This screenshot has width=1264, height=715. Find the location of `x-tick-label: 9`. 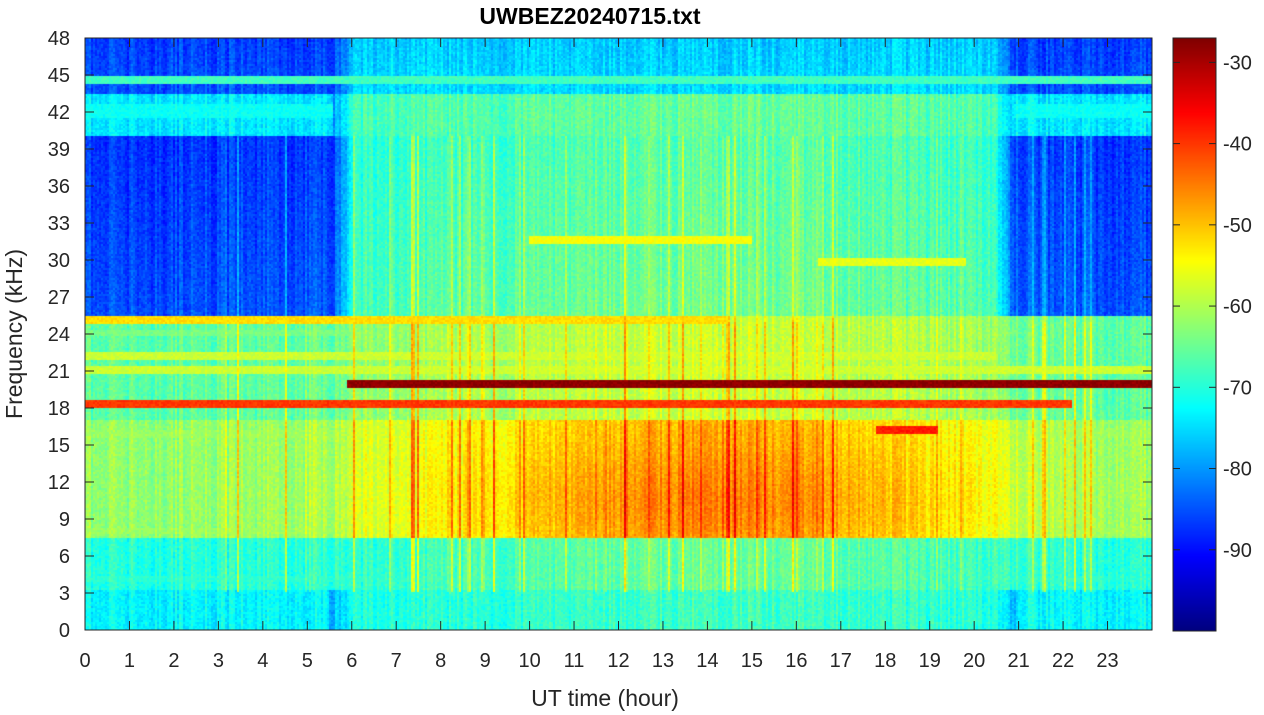

x-tick-label: 9 is located at coordinates (485, 661).